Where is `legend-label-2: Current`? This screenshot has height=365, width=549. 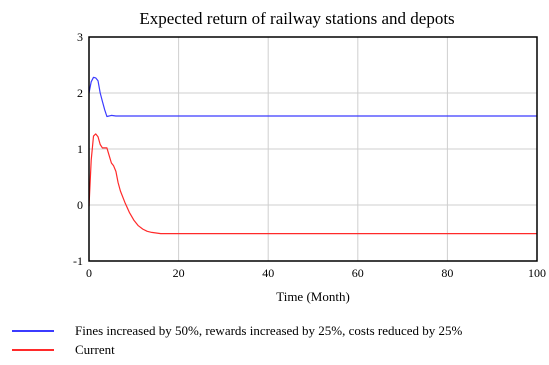 legend-label-2: Current is located at coordinates (95, 349).